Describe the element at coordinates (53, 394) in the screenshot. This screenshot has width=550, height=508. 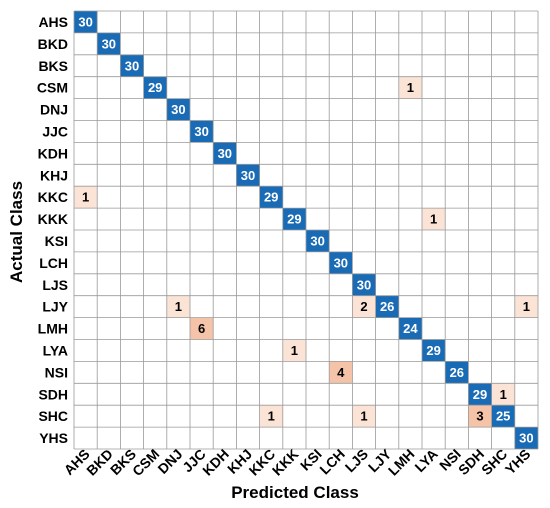
I see `row-label: SDH` at that location.